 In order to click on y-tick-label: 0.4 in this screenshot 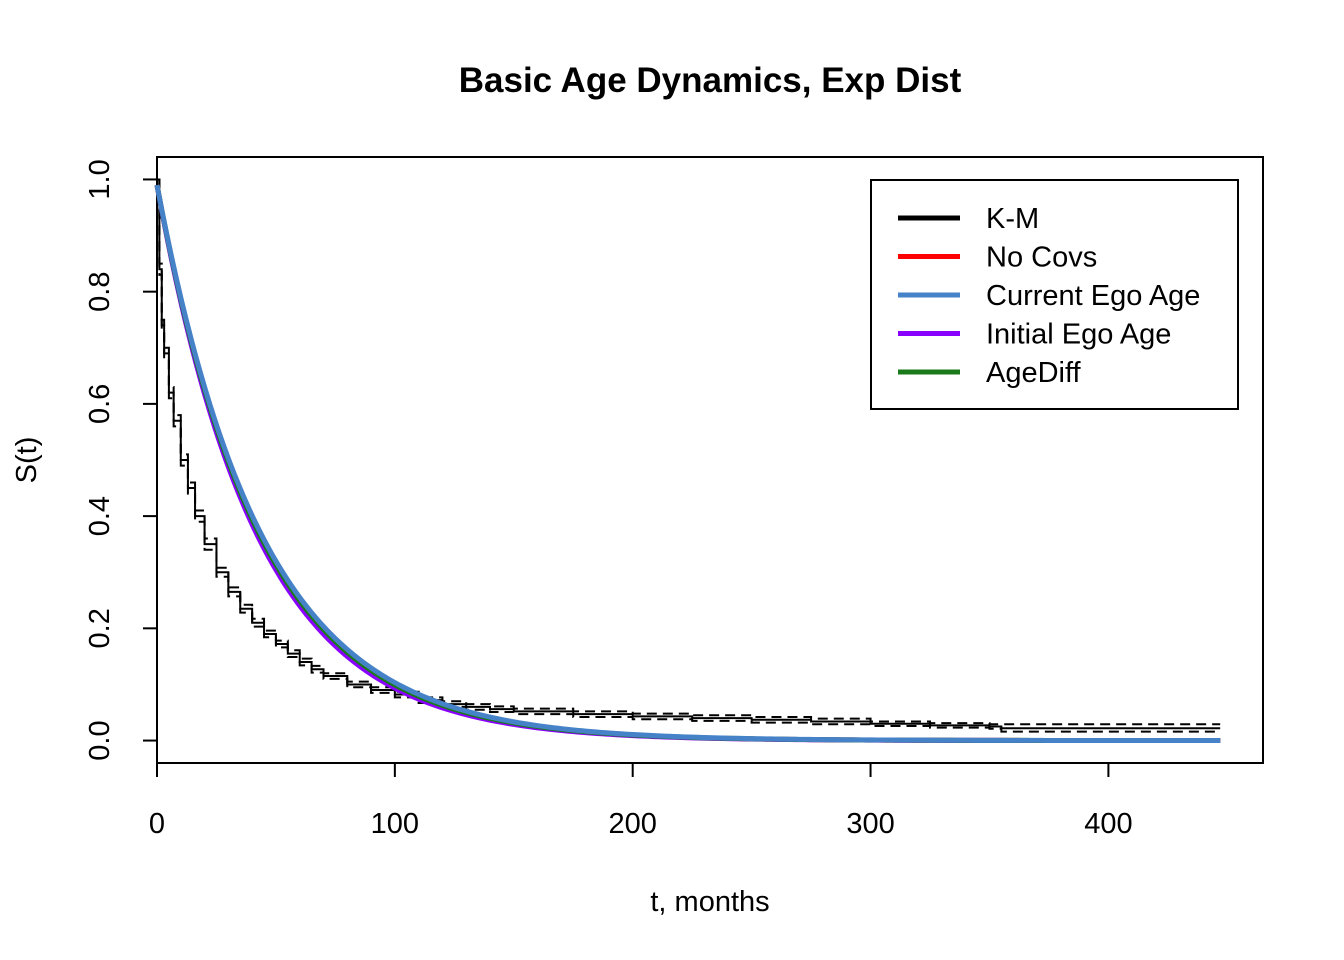, I will do `click(100, 516)`.